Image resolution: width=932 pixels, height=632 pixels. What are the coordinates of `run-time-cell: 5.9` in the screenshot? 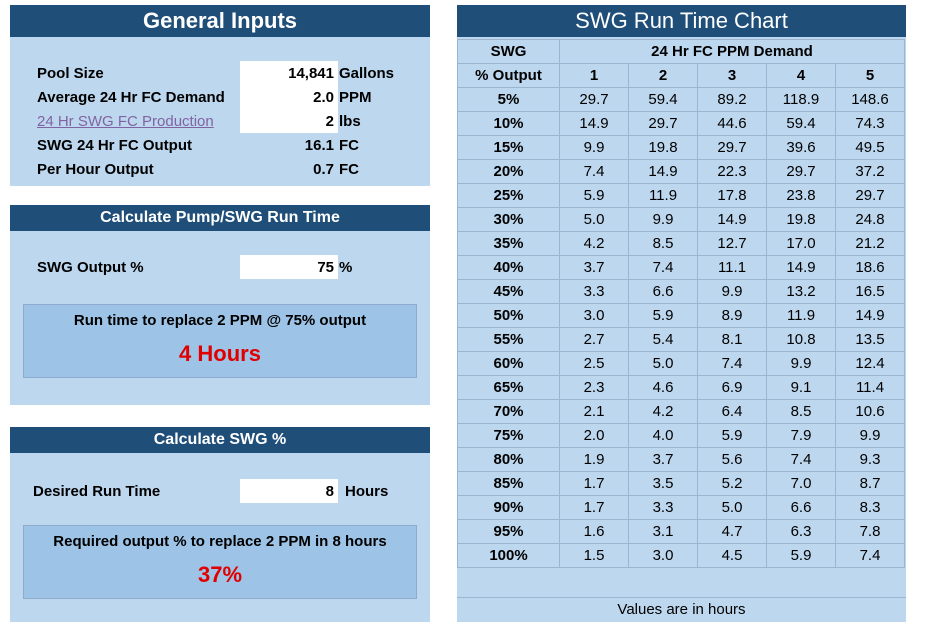 It's located at (732, 435).